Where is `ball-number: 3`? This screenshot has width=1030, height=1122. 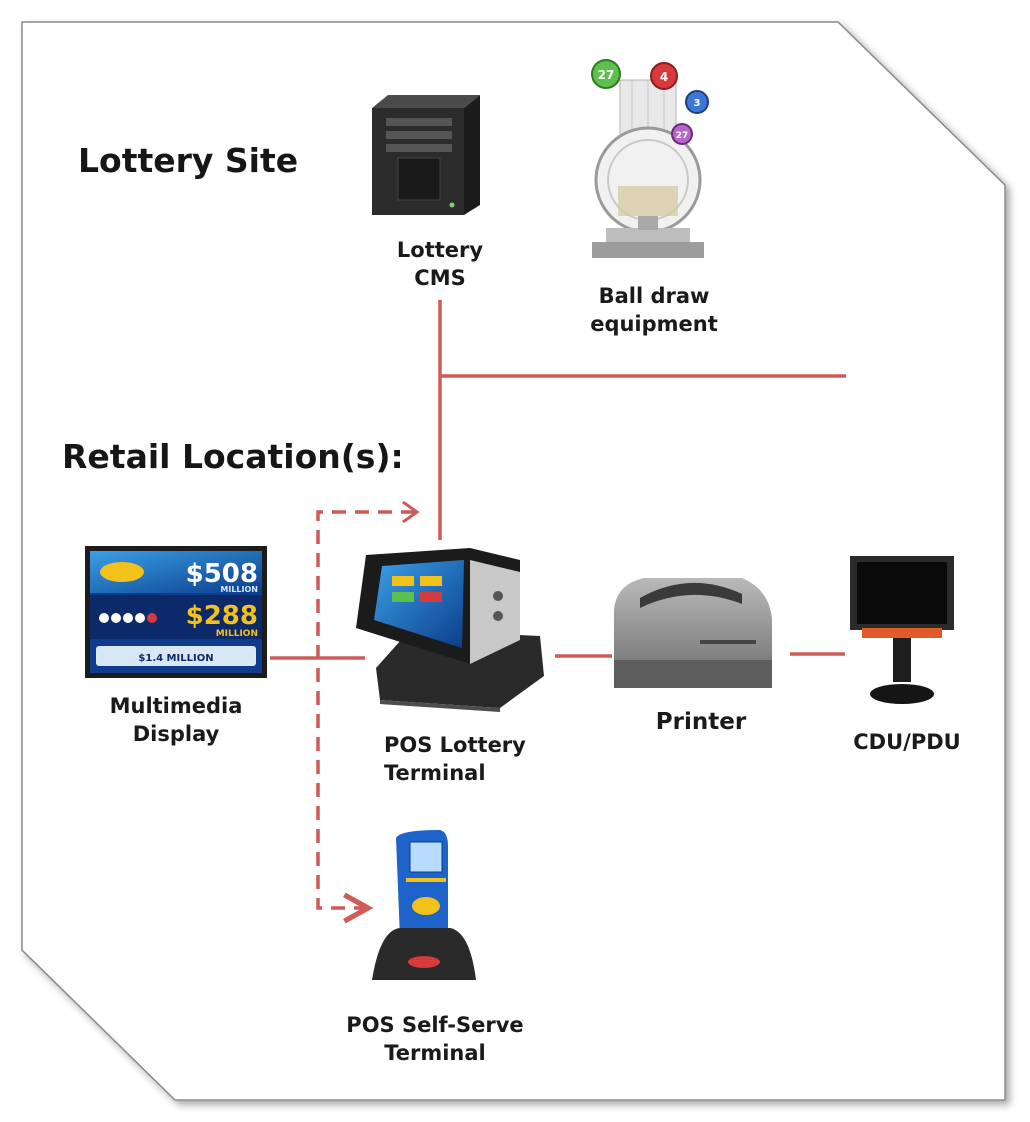
ball-number: 3 is located at coordinates (697, 103).